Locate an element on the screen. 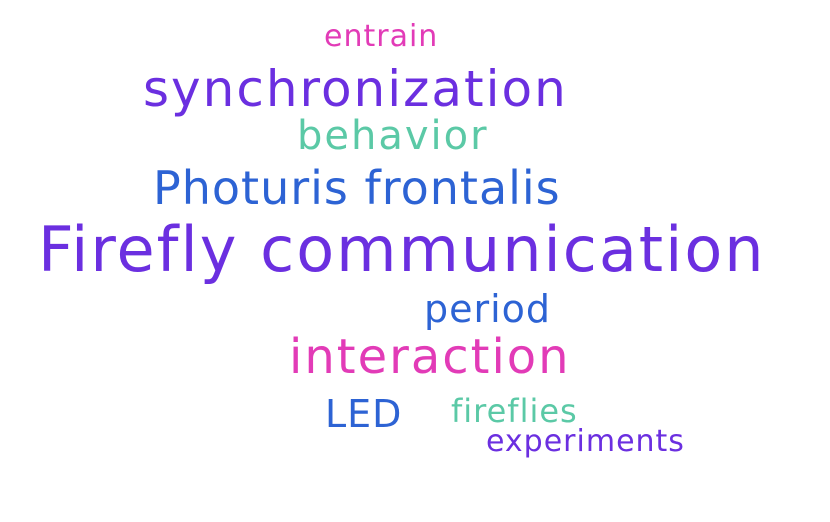  word-experiments: experiments is located at coordinates (585, 441).